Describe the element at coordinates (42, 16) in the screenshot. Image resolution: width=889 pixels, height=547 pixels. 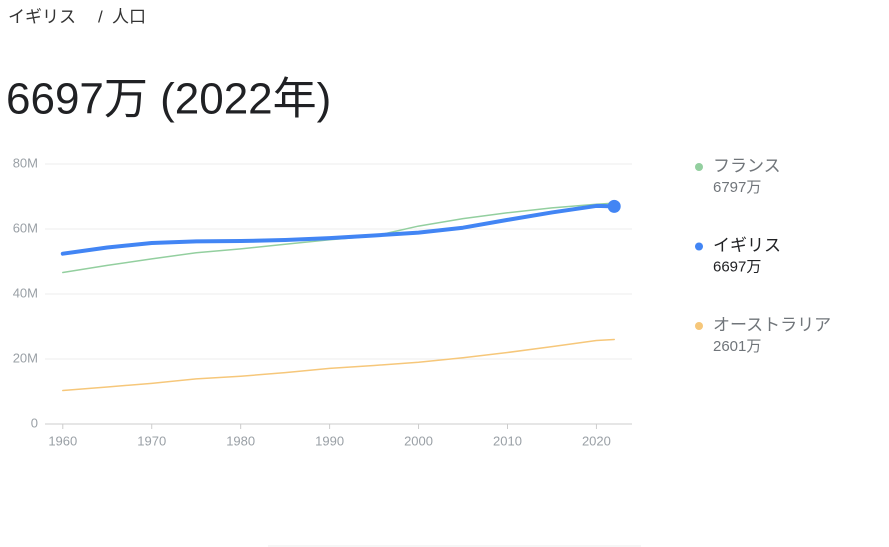
I see `breadcrumb: イギリス` at that location.